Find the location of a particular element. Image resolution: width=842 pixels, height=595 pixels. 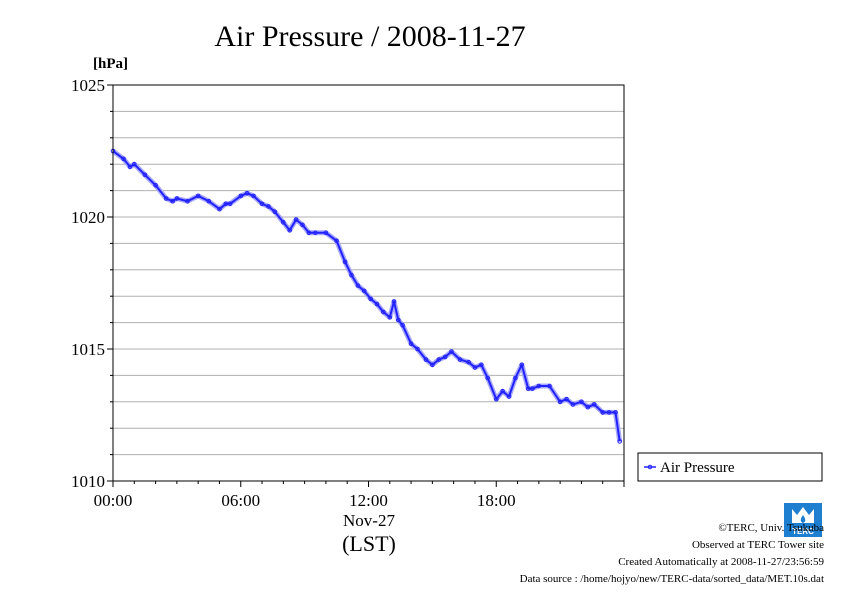

y-tick-label: 1010 is located at coordinates (88, 481).